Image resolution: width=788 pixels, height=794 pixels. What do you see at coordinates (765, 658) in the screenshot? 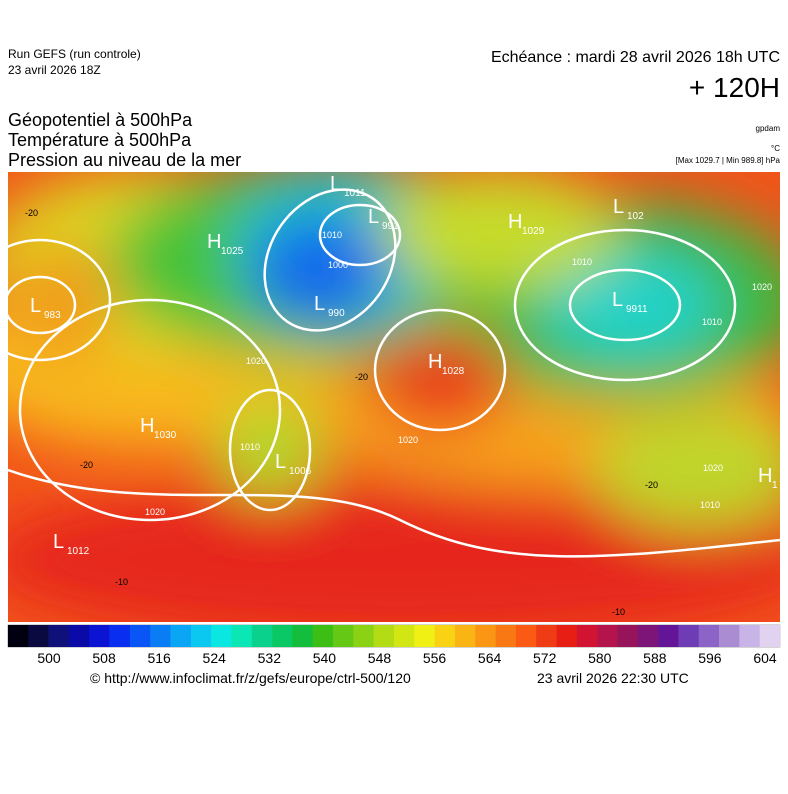
I see `colorbar-label: 604` at bounding box center [765, 658].